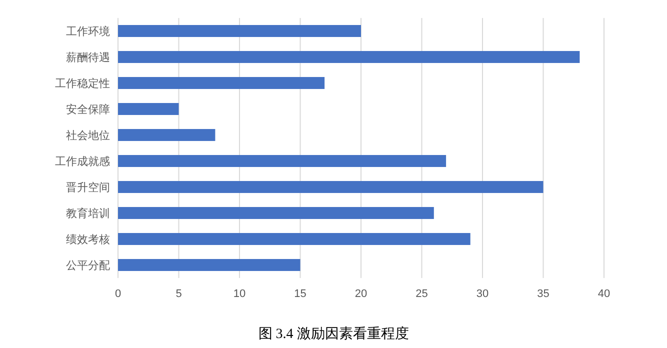 This screenshot has width=667, height=348. I want to click on y-tick-label: 工作成就感, so click(82, 161).